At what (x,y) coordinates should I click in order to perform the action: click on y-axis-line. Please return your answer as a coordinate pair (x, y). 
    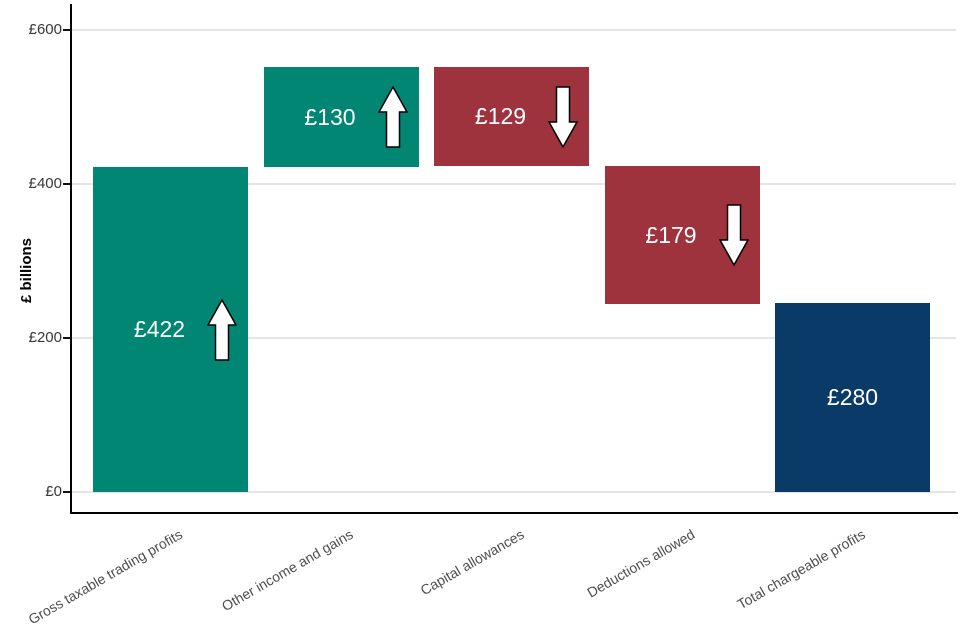
    Looking at the image, I should click on (71, 259).